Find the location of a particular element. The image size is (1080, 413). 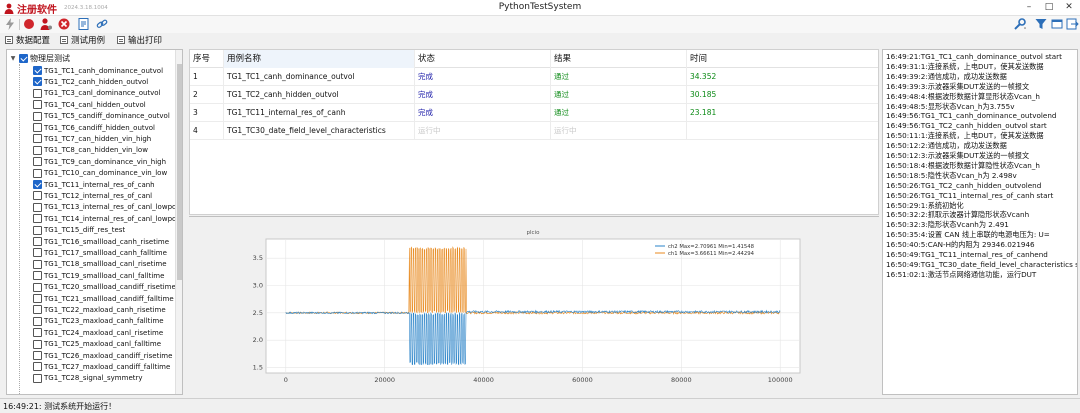

x-tick-label: 0 is located at coordinates (286, 380).